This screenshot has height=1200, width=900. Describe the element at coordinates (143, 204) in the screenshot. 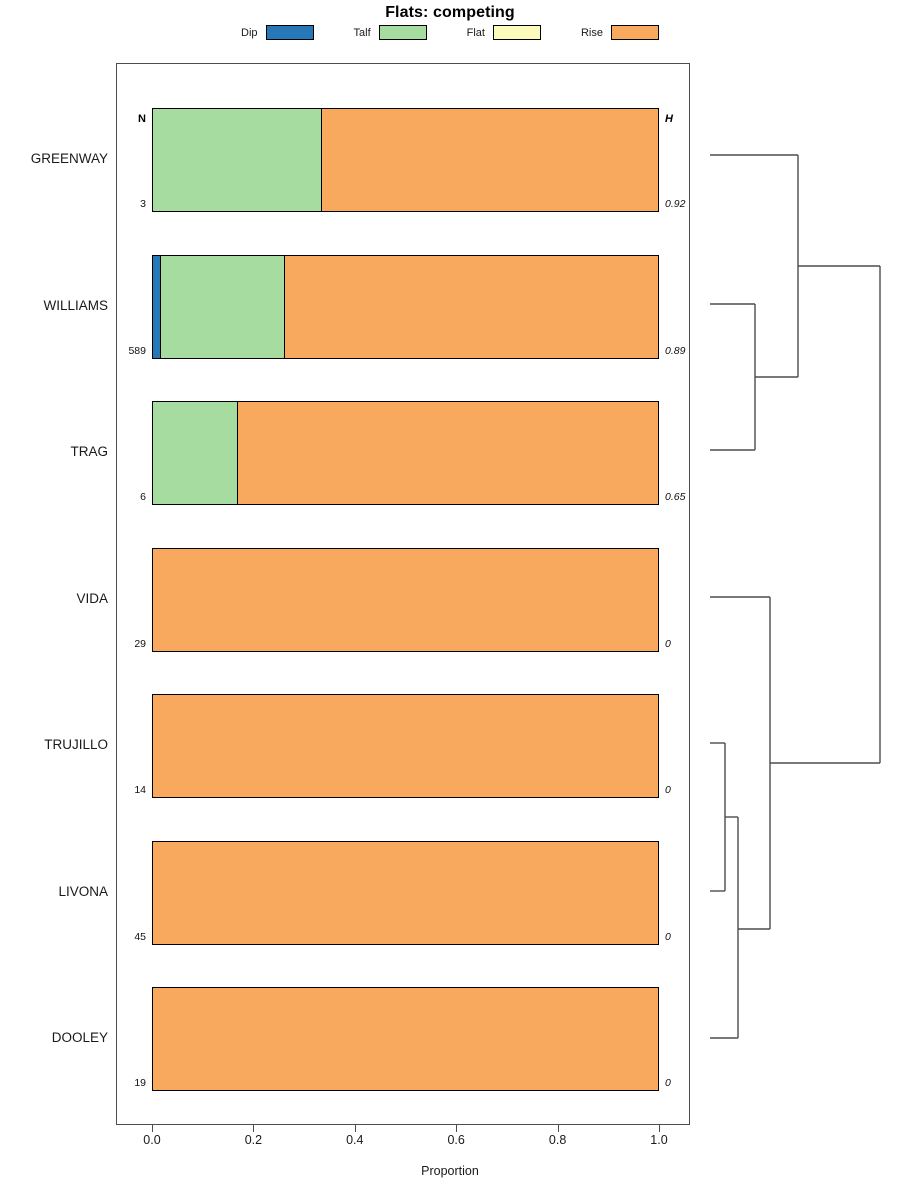

I see `n-value: 3` at that location.